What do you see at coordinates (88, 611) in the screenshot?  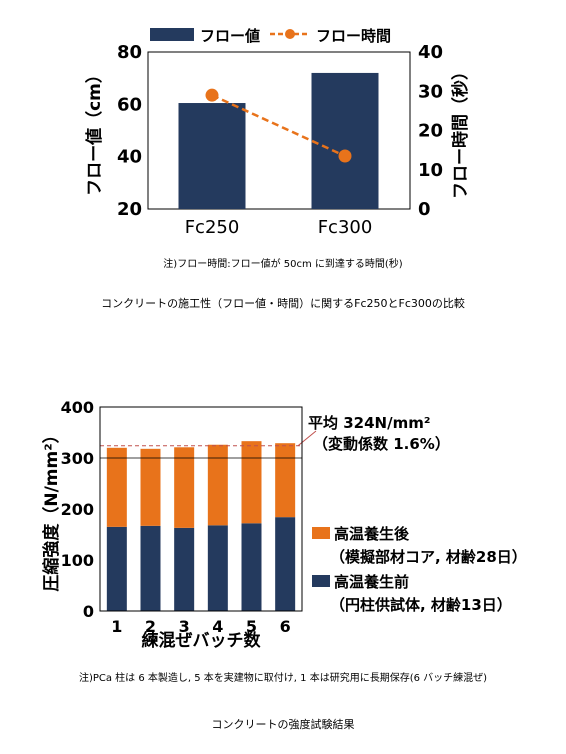 I see `y-tick-label: 0` at bounding box center [88, 611].